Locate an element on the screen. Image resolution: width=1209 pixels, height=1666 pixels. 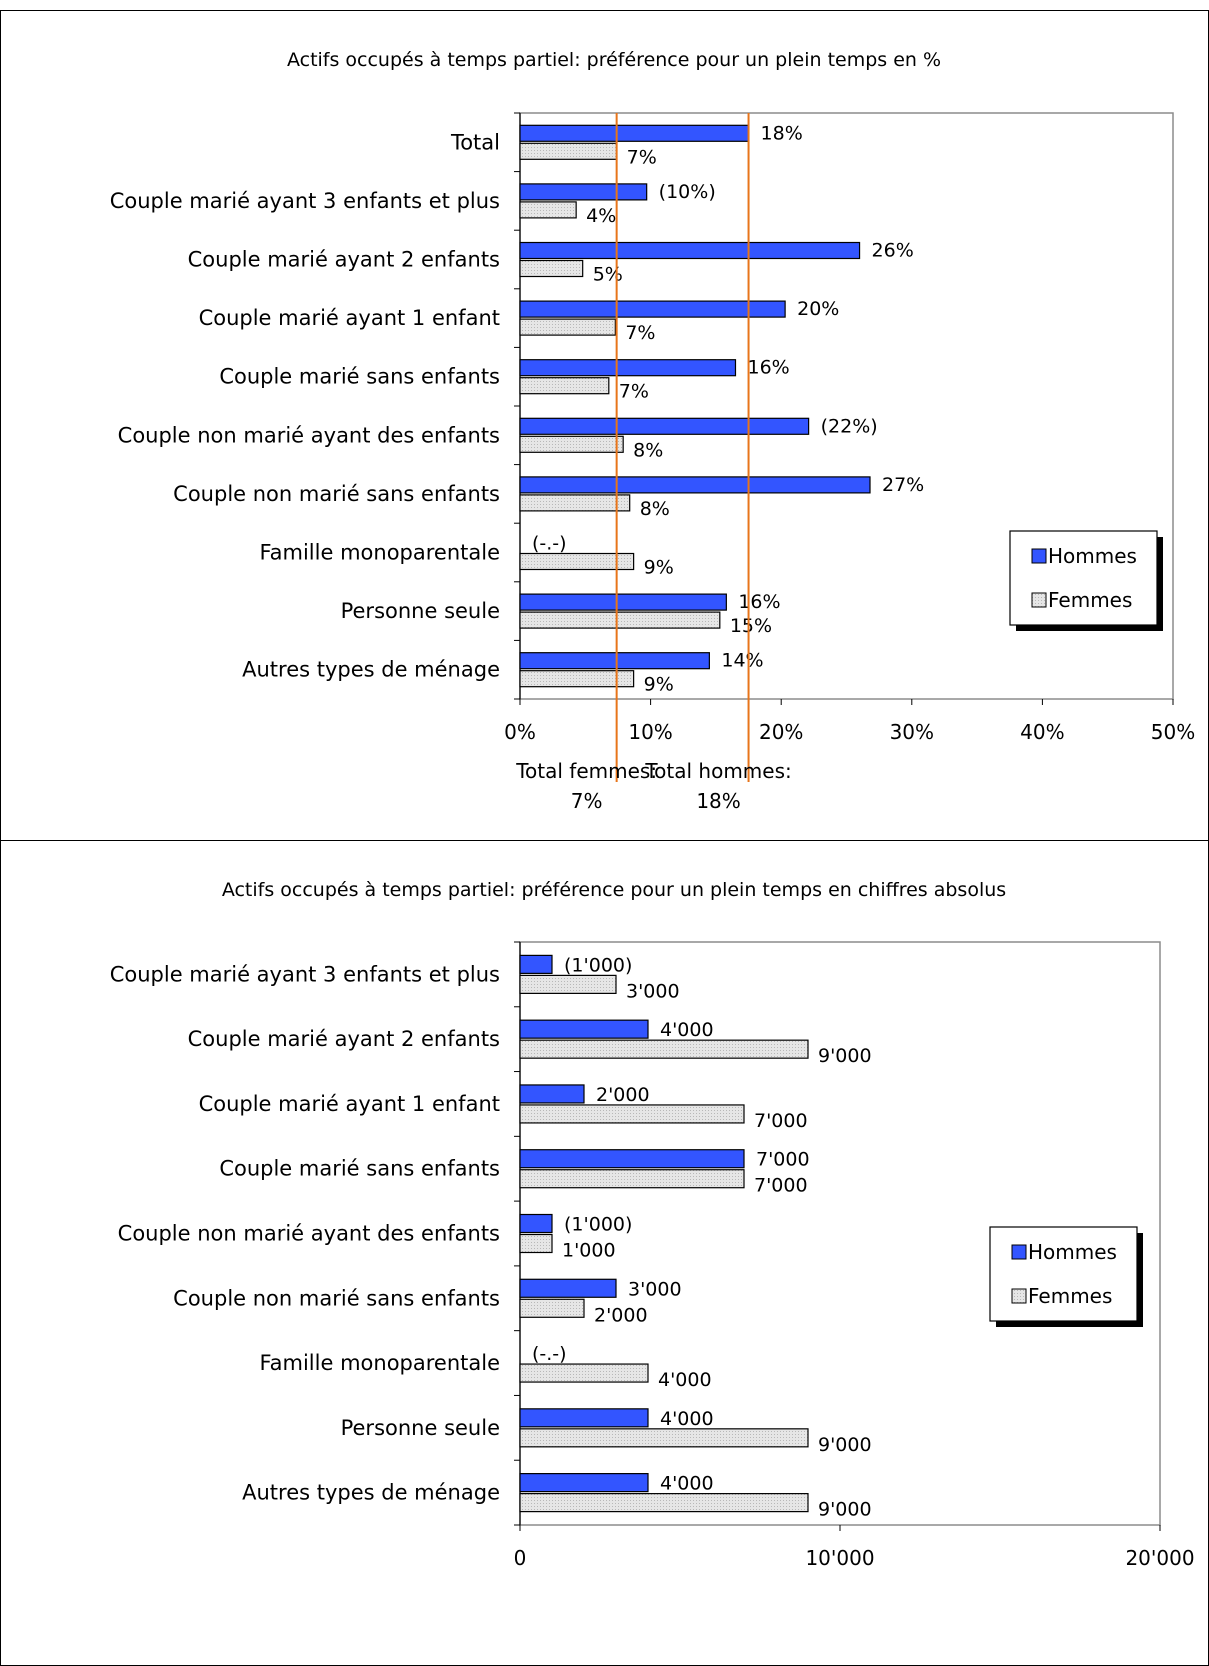
percent-chart-tick-label: 0% is located at coordinates (520, 732).